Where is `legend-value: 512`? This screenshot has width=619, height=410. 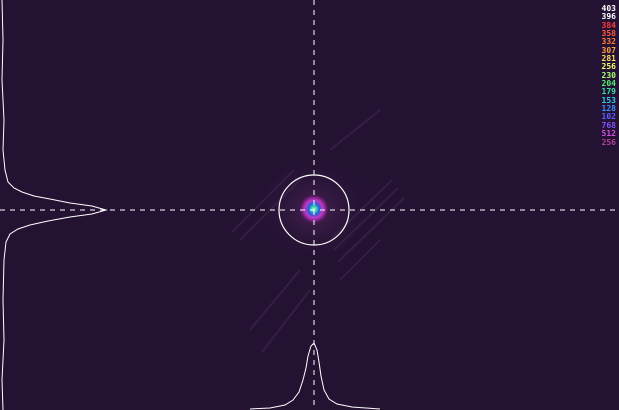
legend-value: 512 is located at coordinates (608, 134).